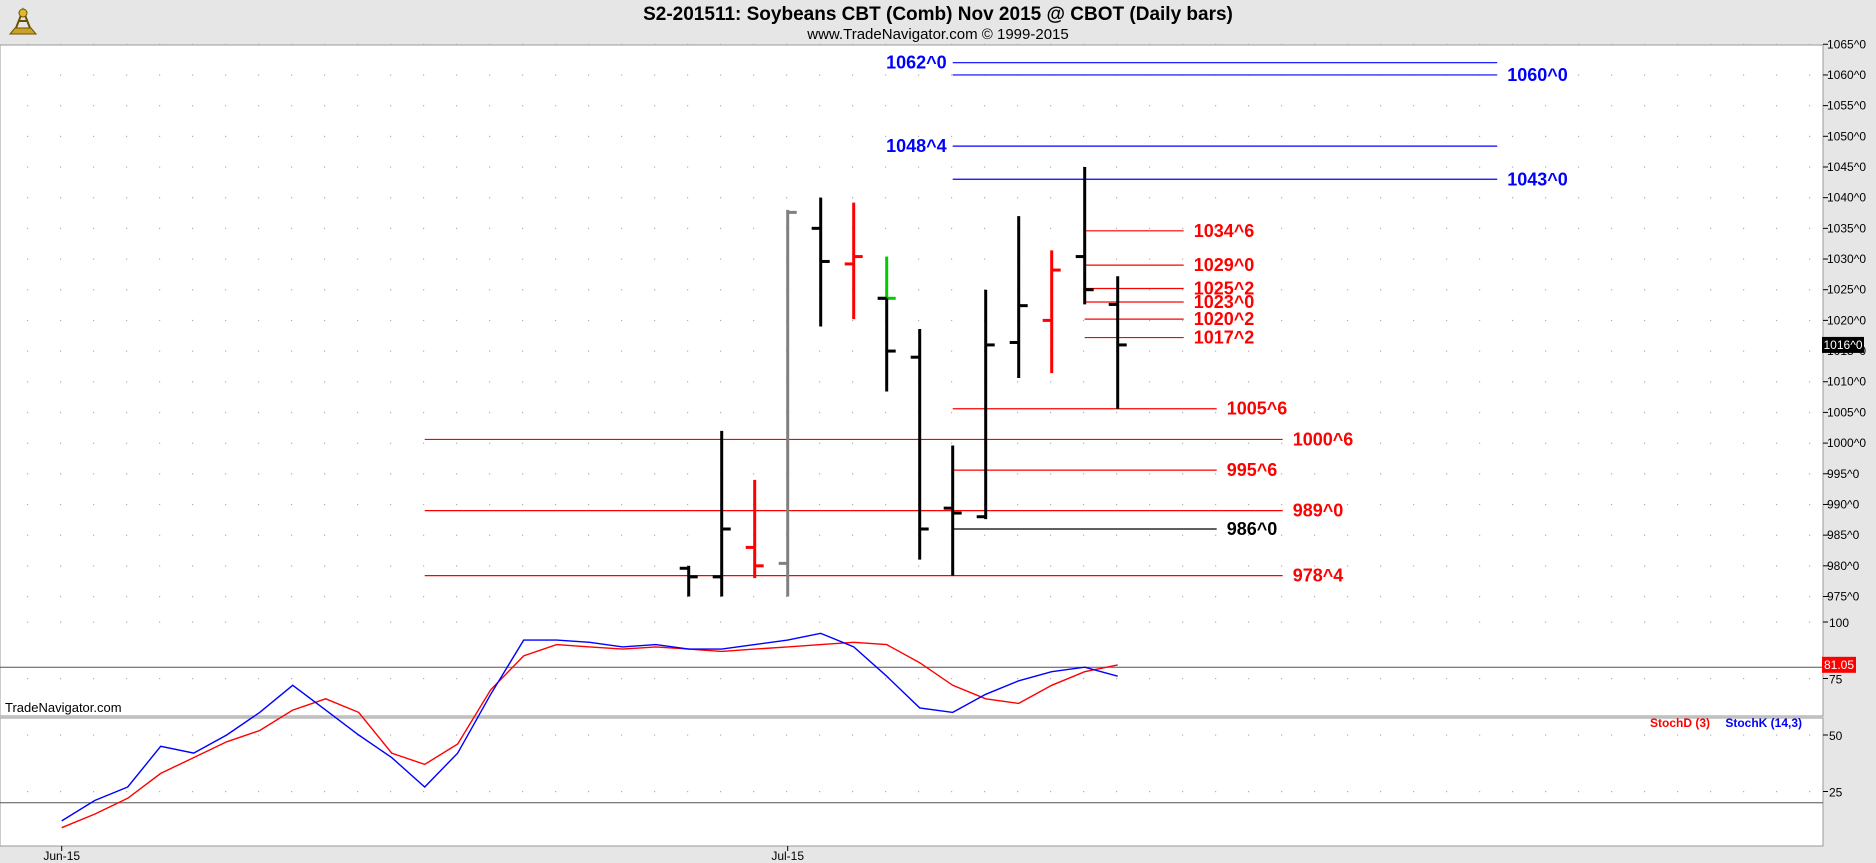  What do you see at coordinates (1839, 664) in the screenshot?
I see `stochastic-last-box` at bounding box center [1839, 664].